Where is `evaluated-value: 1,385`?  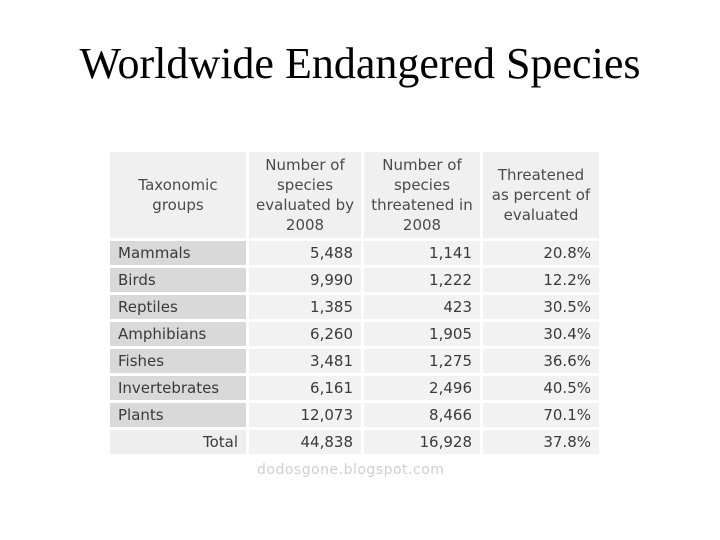
evaluated-value: 1,385 is located at coordinates (305, 307).